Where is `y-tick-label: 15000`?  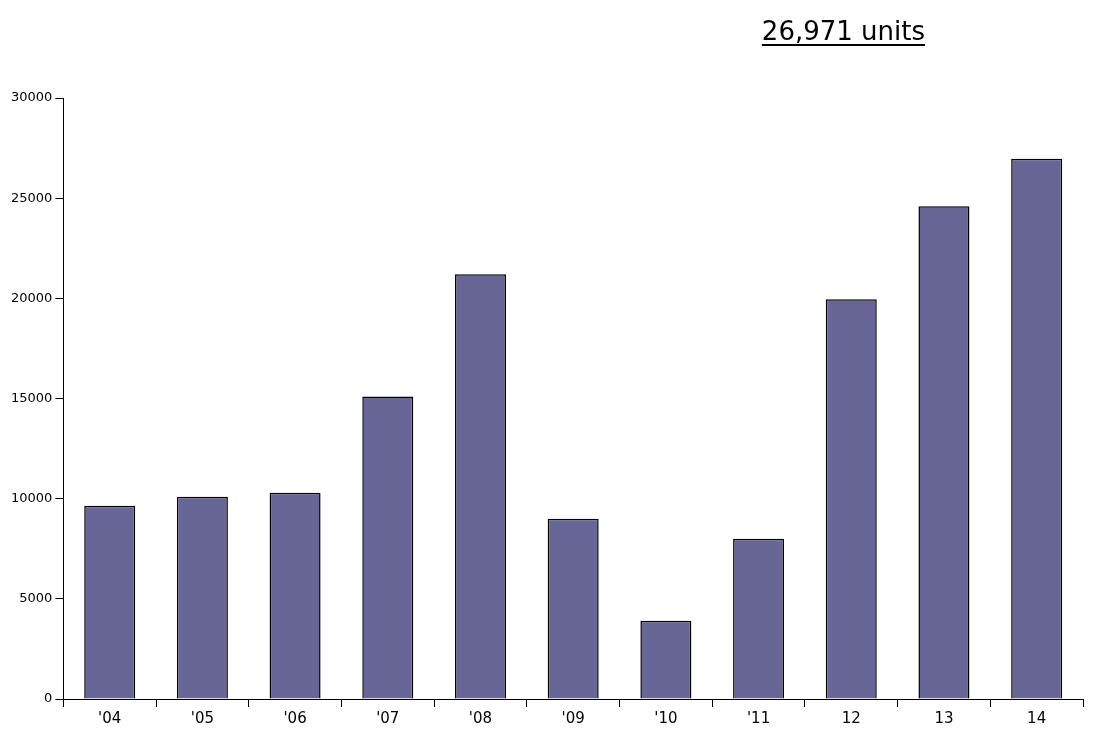
y-tick-label: 15000 is located at coordinates (32, 397).